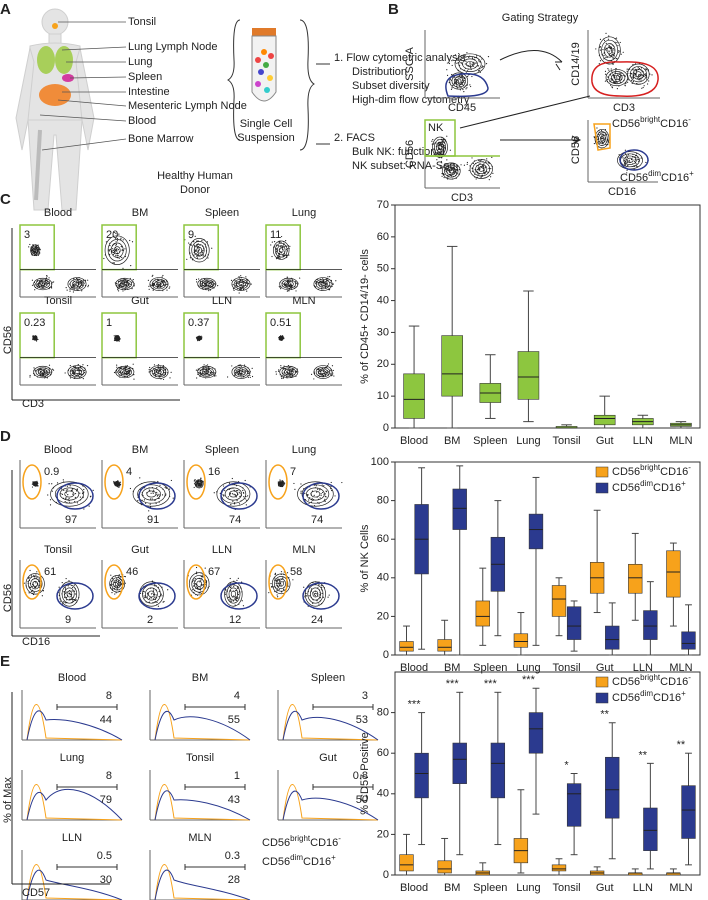  What do you see at coordinates (58, 213) in the screenshot?
I see `tissue-label: Blood` at bounding box center [58, 213].